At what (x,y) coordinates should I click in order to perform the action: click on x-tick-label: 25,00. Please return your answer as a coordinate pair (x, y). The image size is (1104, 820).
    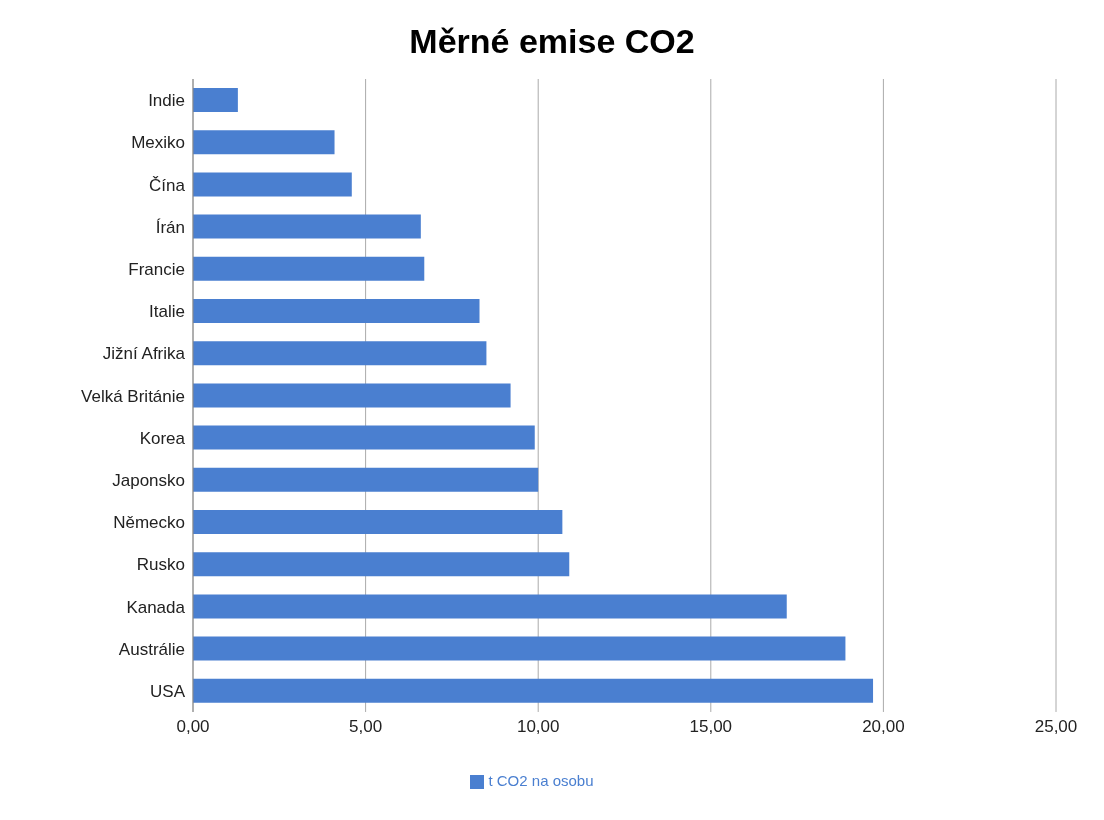
    Looking at the image, I should click on (1056, 727).